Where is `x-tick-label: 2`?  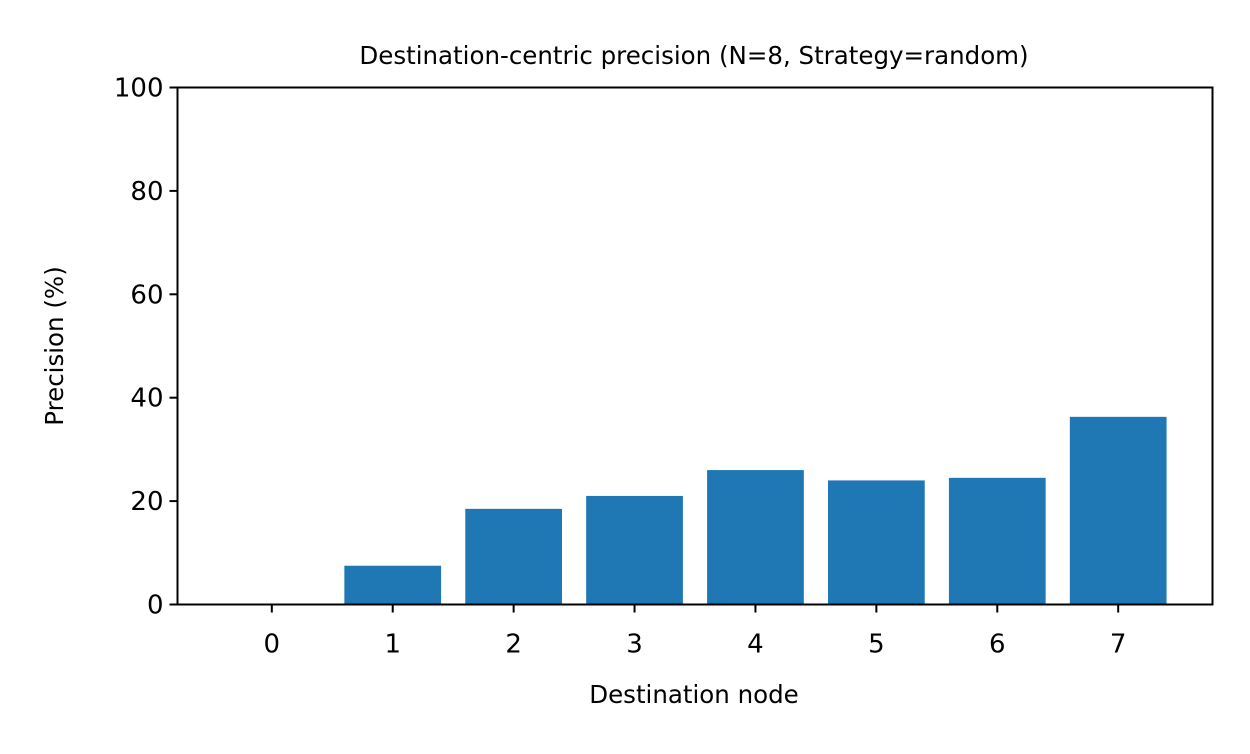 x-tick-label: 2 is located at coordinates (513, 645).